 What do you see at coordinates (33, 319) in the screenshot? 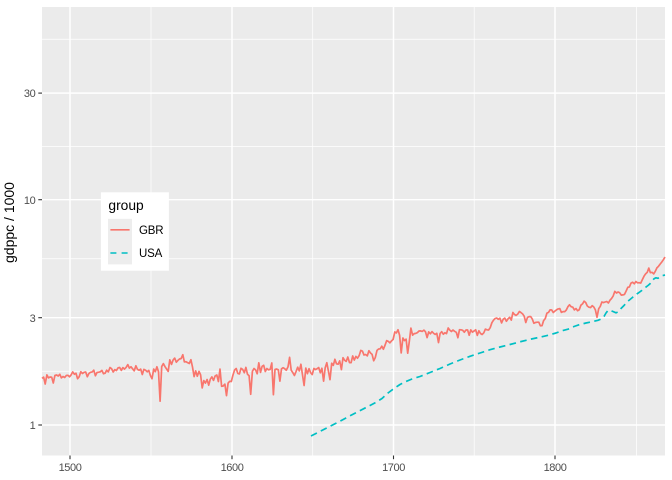
I see `svg-text: 3` at bounding box center [33, 319].